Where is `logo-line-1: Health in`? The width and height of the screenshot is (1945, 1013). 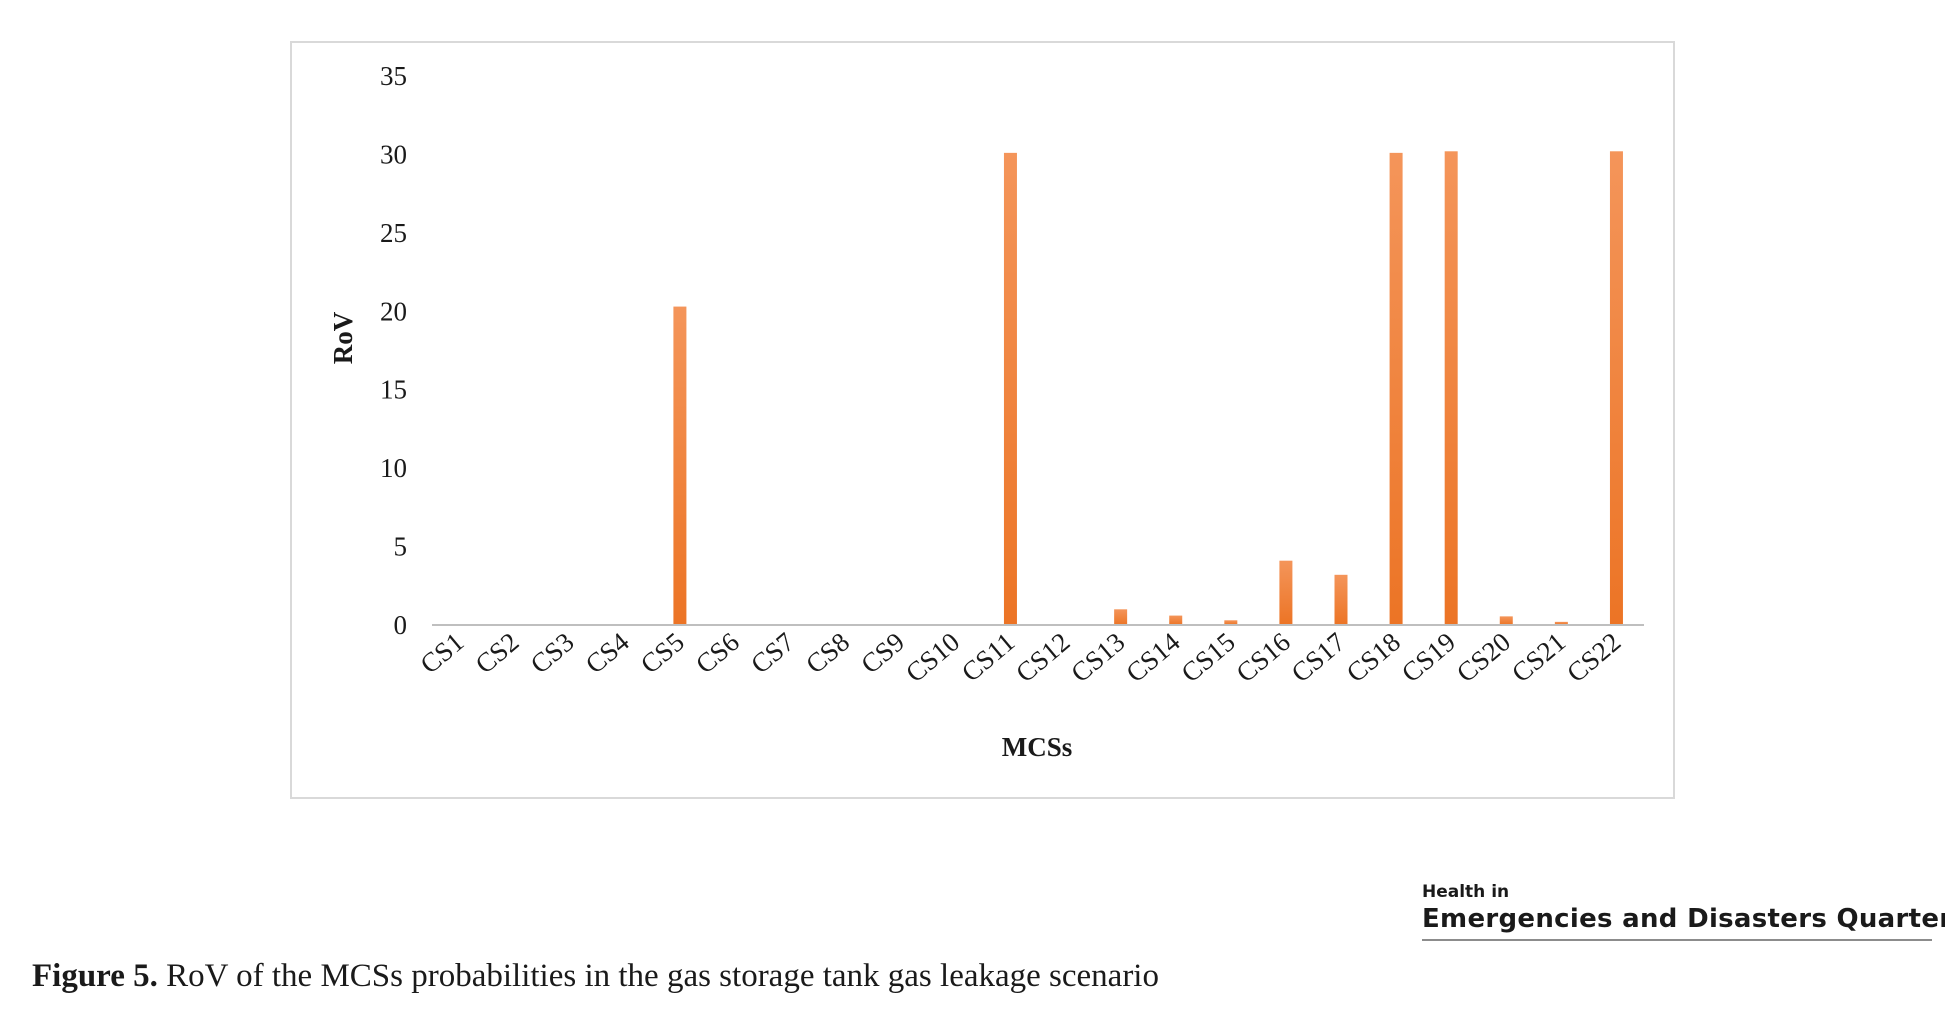 logo-line-1: Health in is located at coordinates (1466, 892).